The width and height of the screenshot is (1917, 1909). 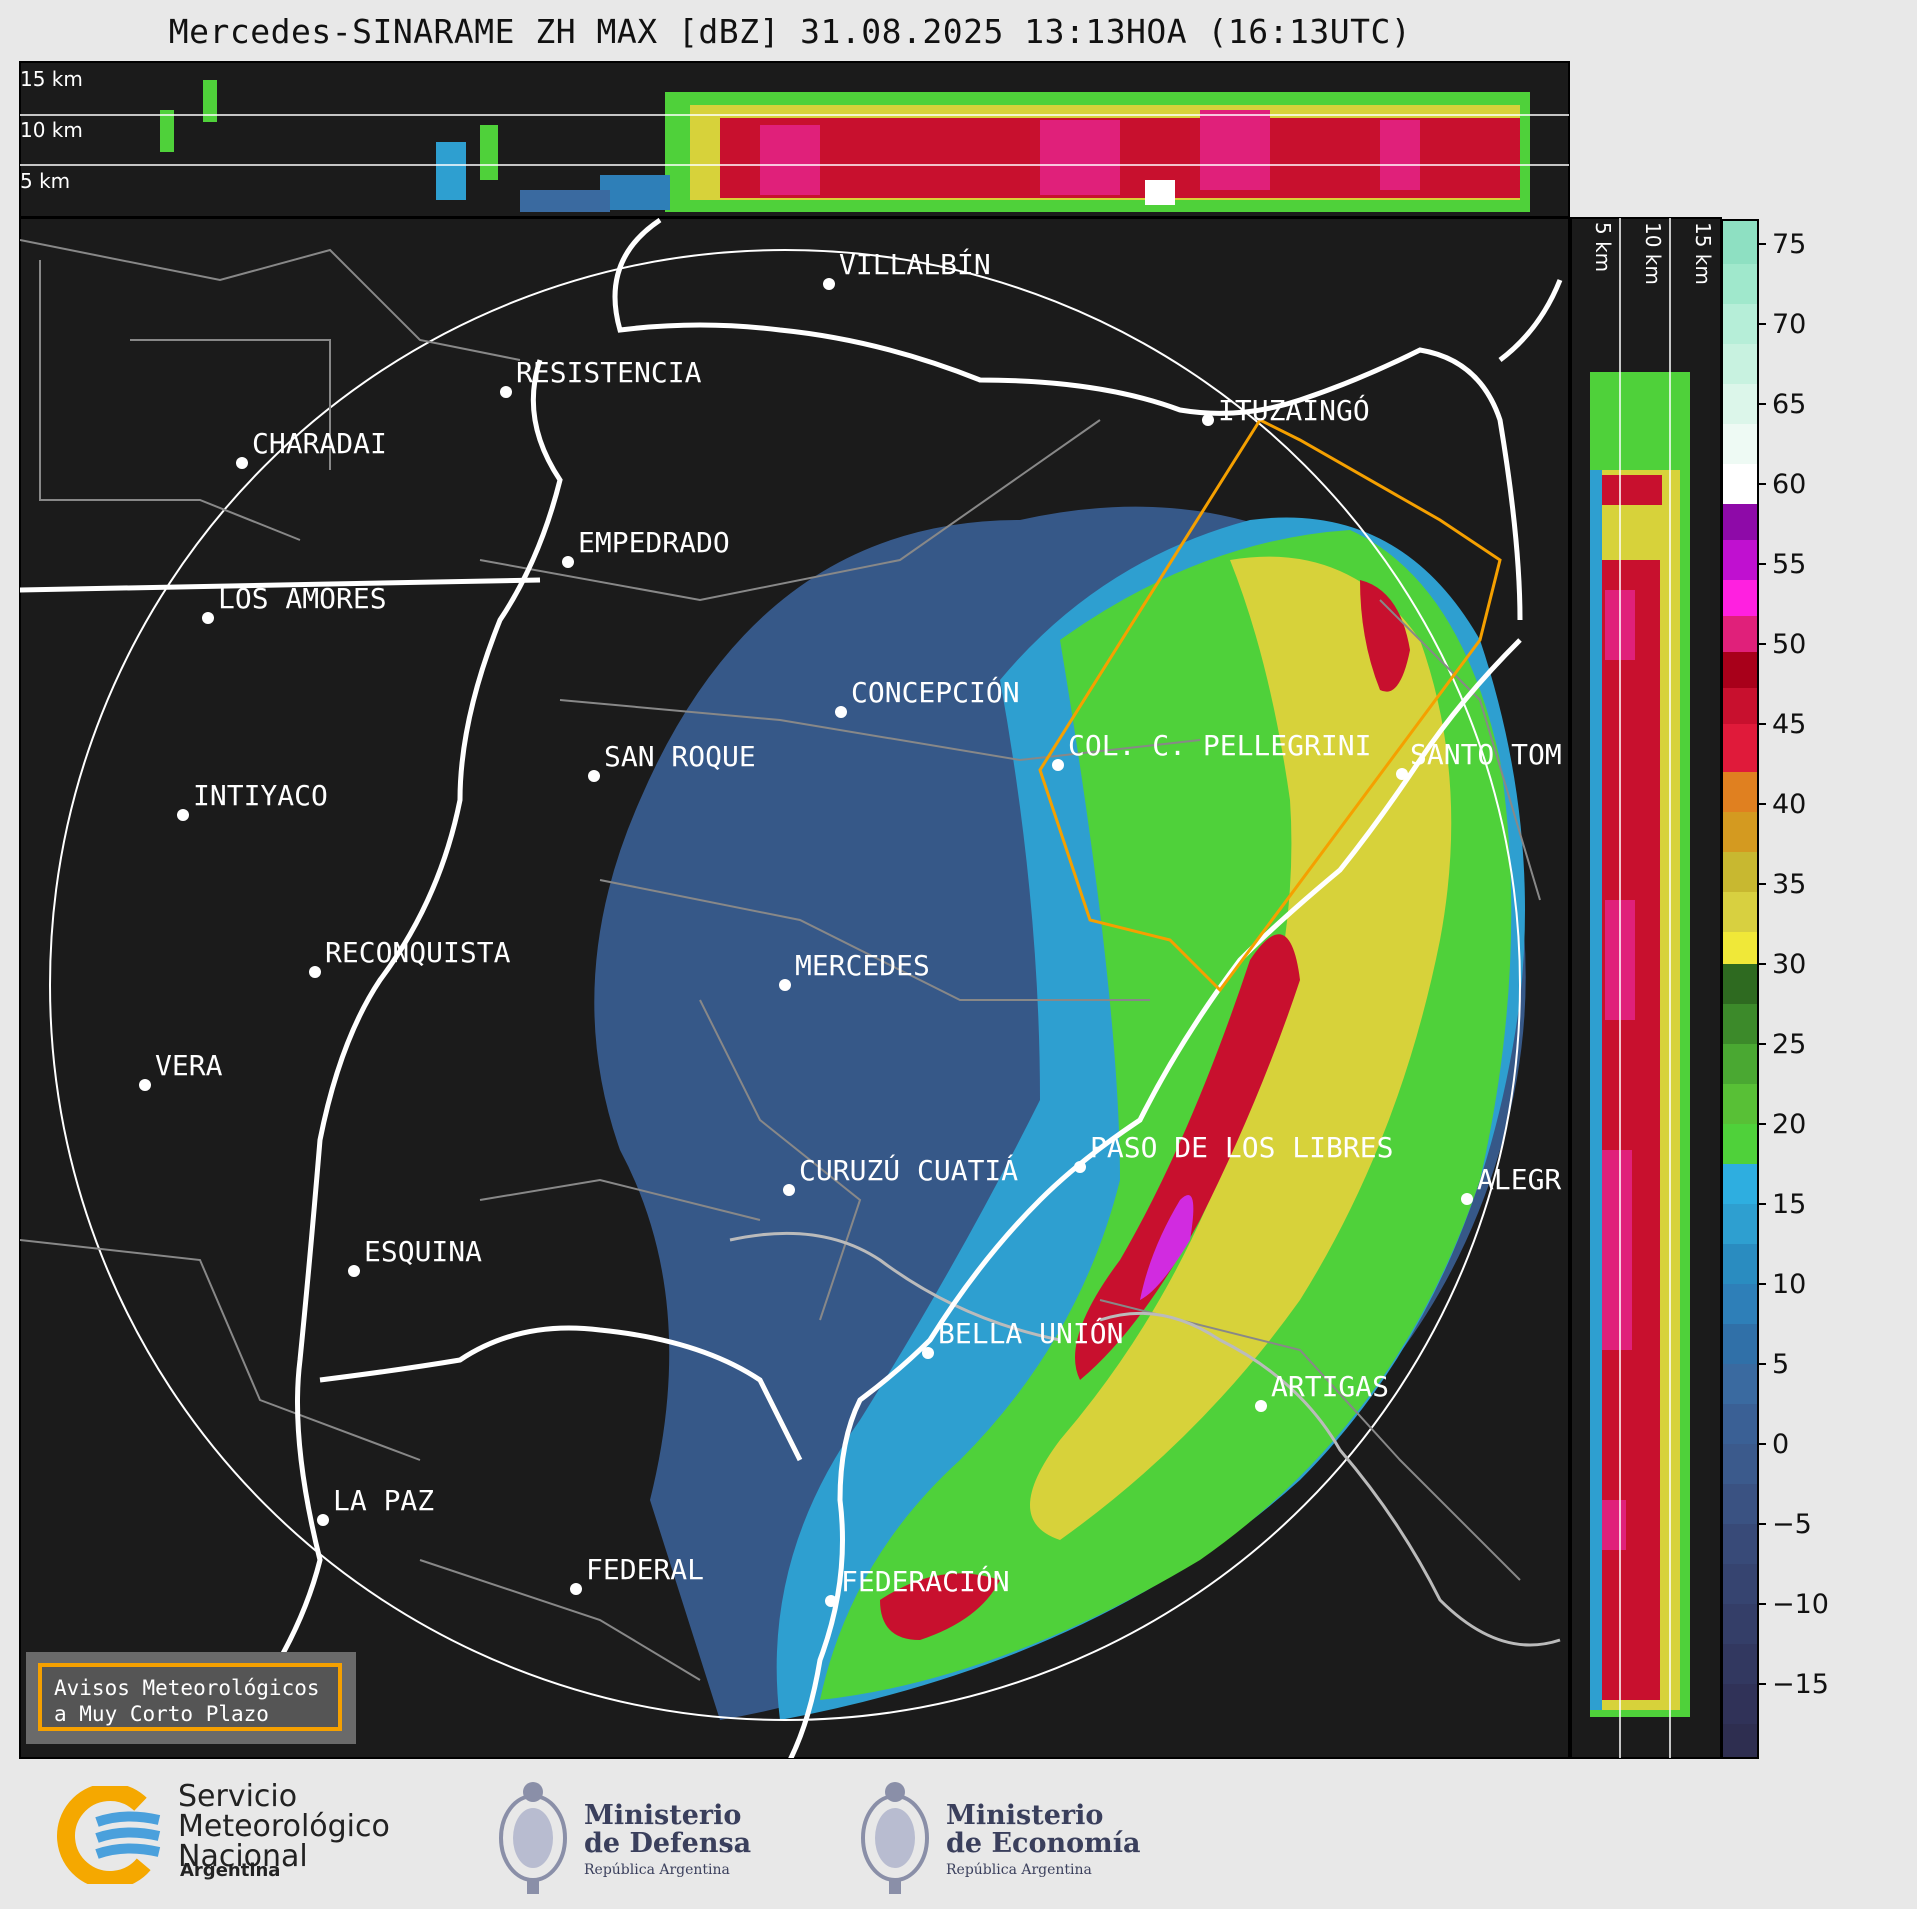 I want to click on economia-logo-name: Ministerio de Economía, so click(x=1043, y=1830).